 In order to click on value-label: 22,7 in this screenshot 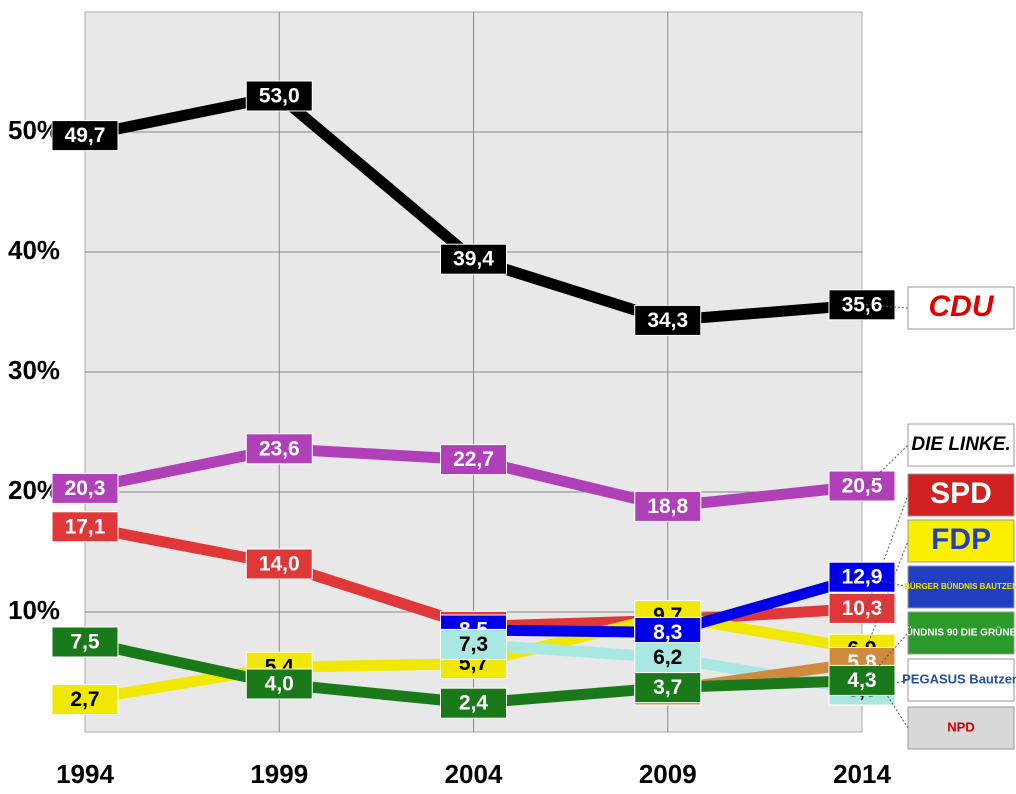, I will do `click(473, 460)`.